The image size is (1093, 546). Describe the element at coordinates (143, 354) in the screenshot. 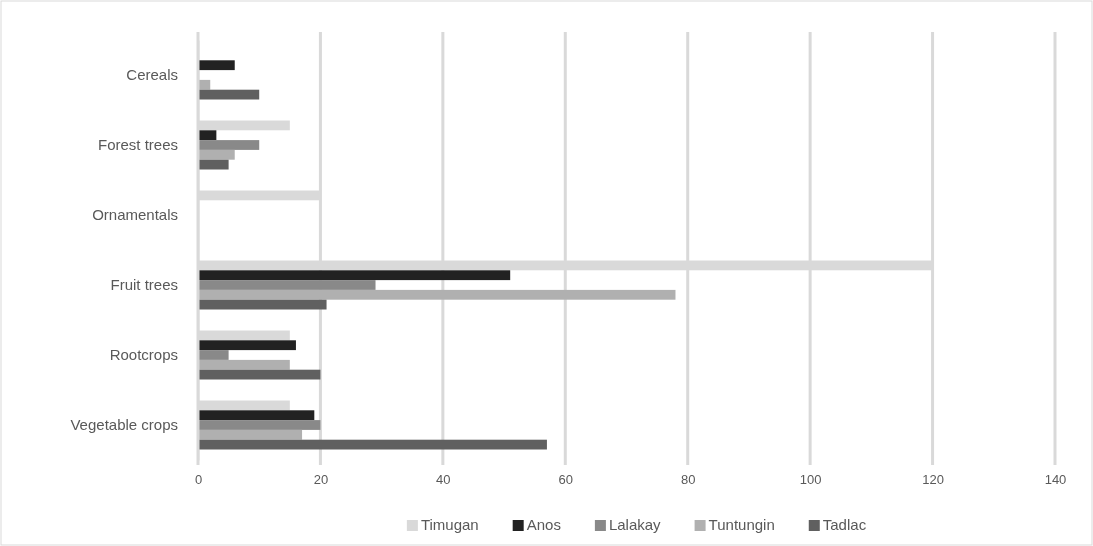

I see `y-tick-label: Rootcrops` at that location.